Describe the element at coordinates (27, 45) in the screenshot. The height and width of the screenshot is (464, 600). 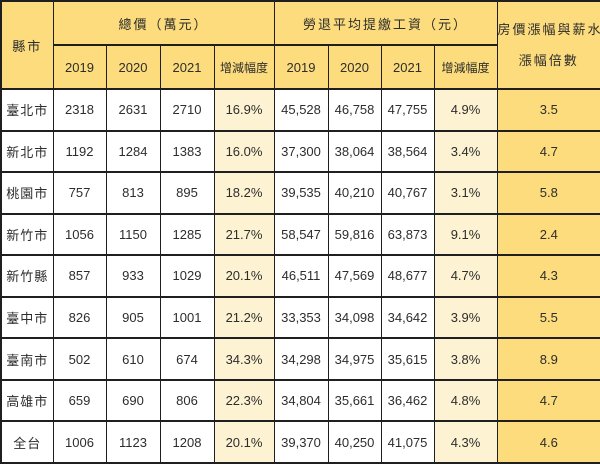
I see `county-column-header: 縣市` at that location.